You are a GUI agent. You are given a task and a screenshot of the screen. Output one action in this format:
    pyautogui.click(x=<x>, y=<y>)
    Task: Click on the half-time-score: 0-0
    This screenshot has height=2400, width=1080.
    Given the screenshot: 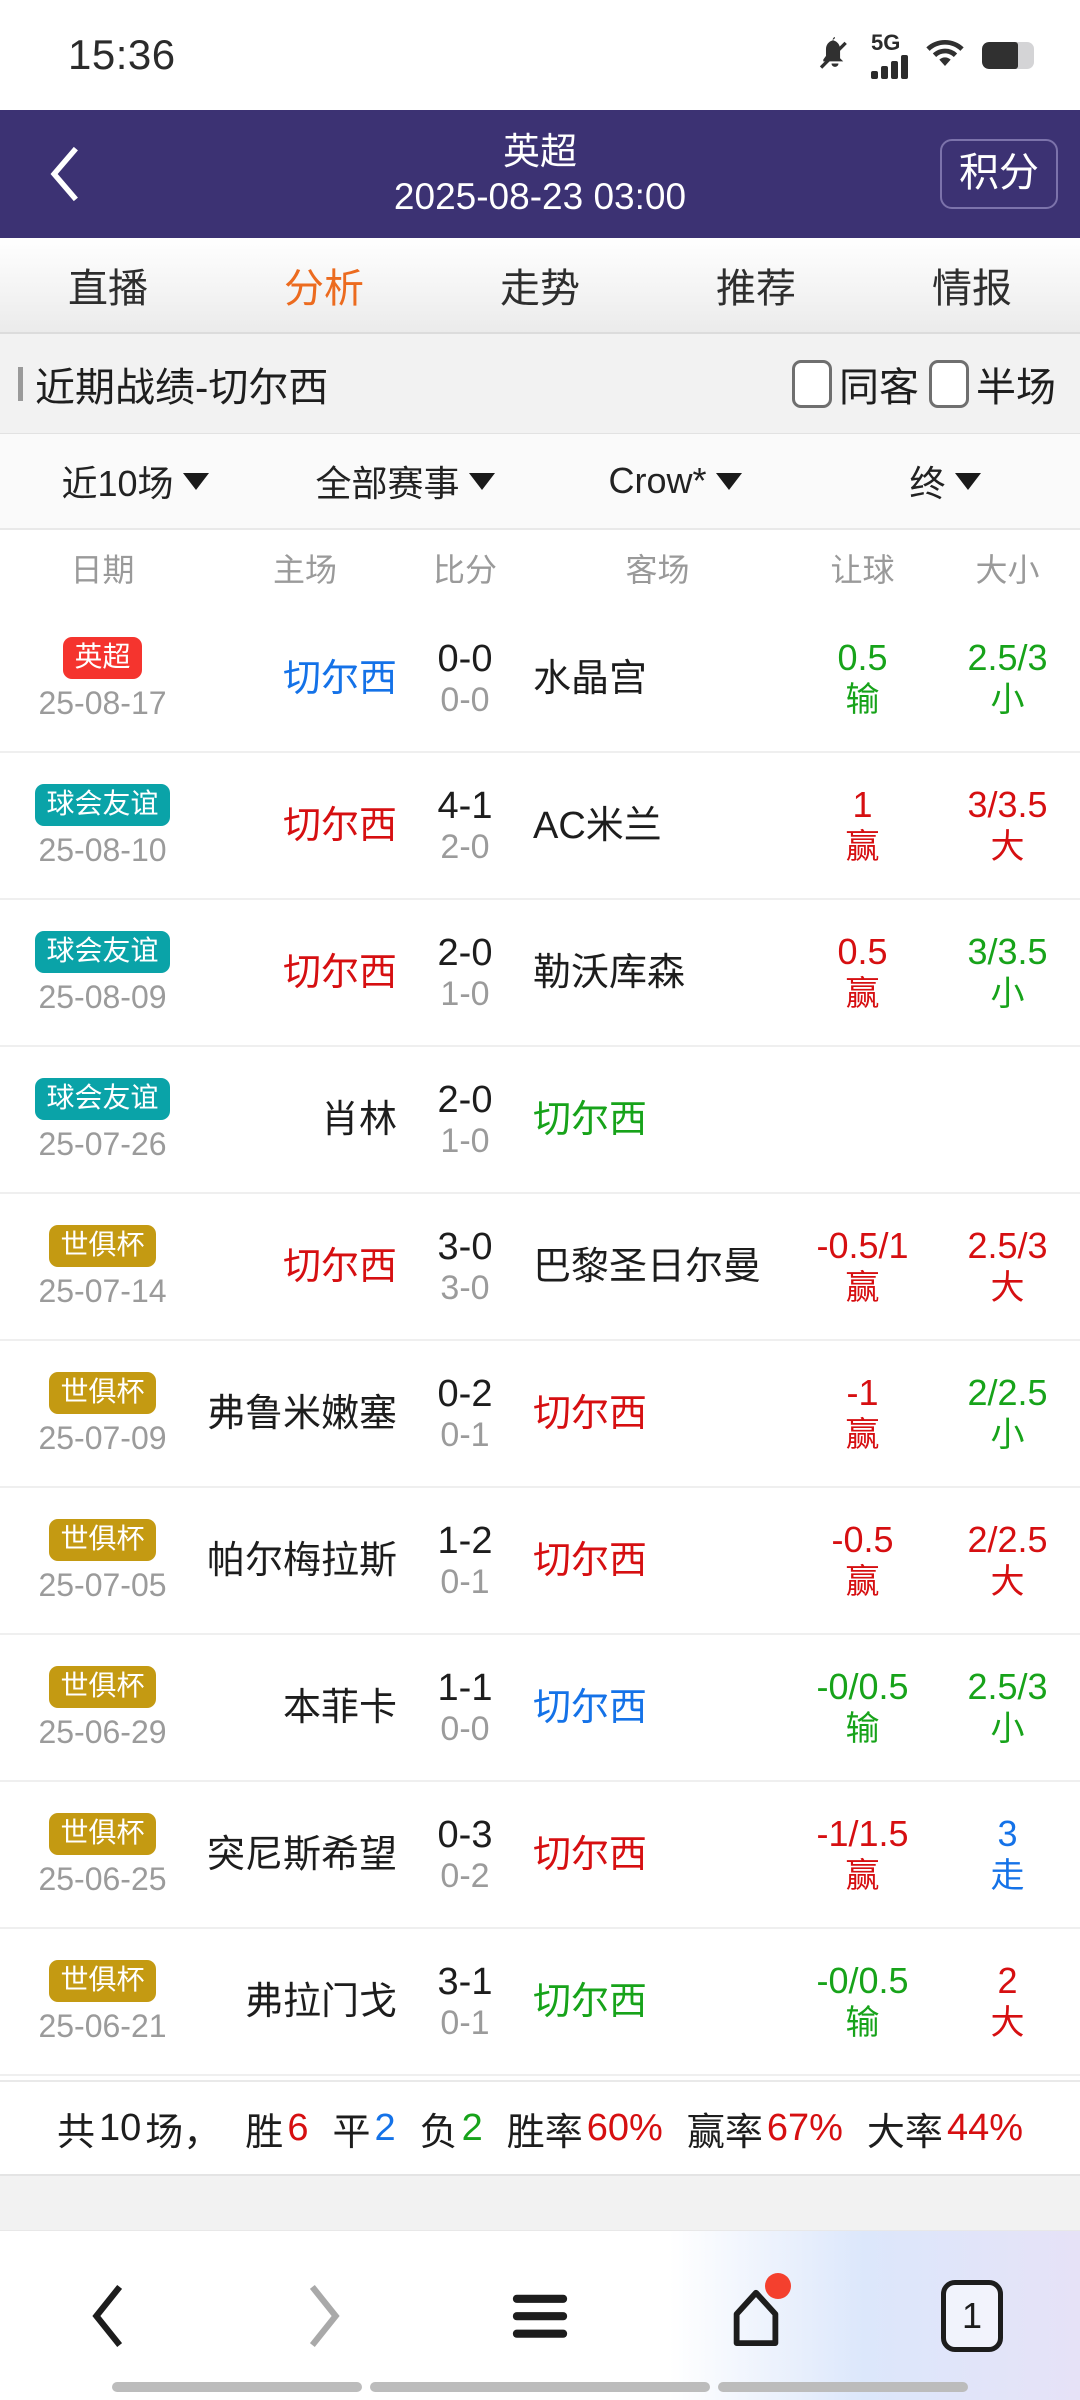 What is the action you would take?
    pyautogui.click(x=465, y=1728)
    